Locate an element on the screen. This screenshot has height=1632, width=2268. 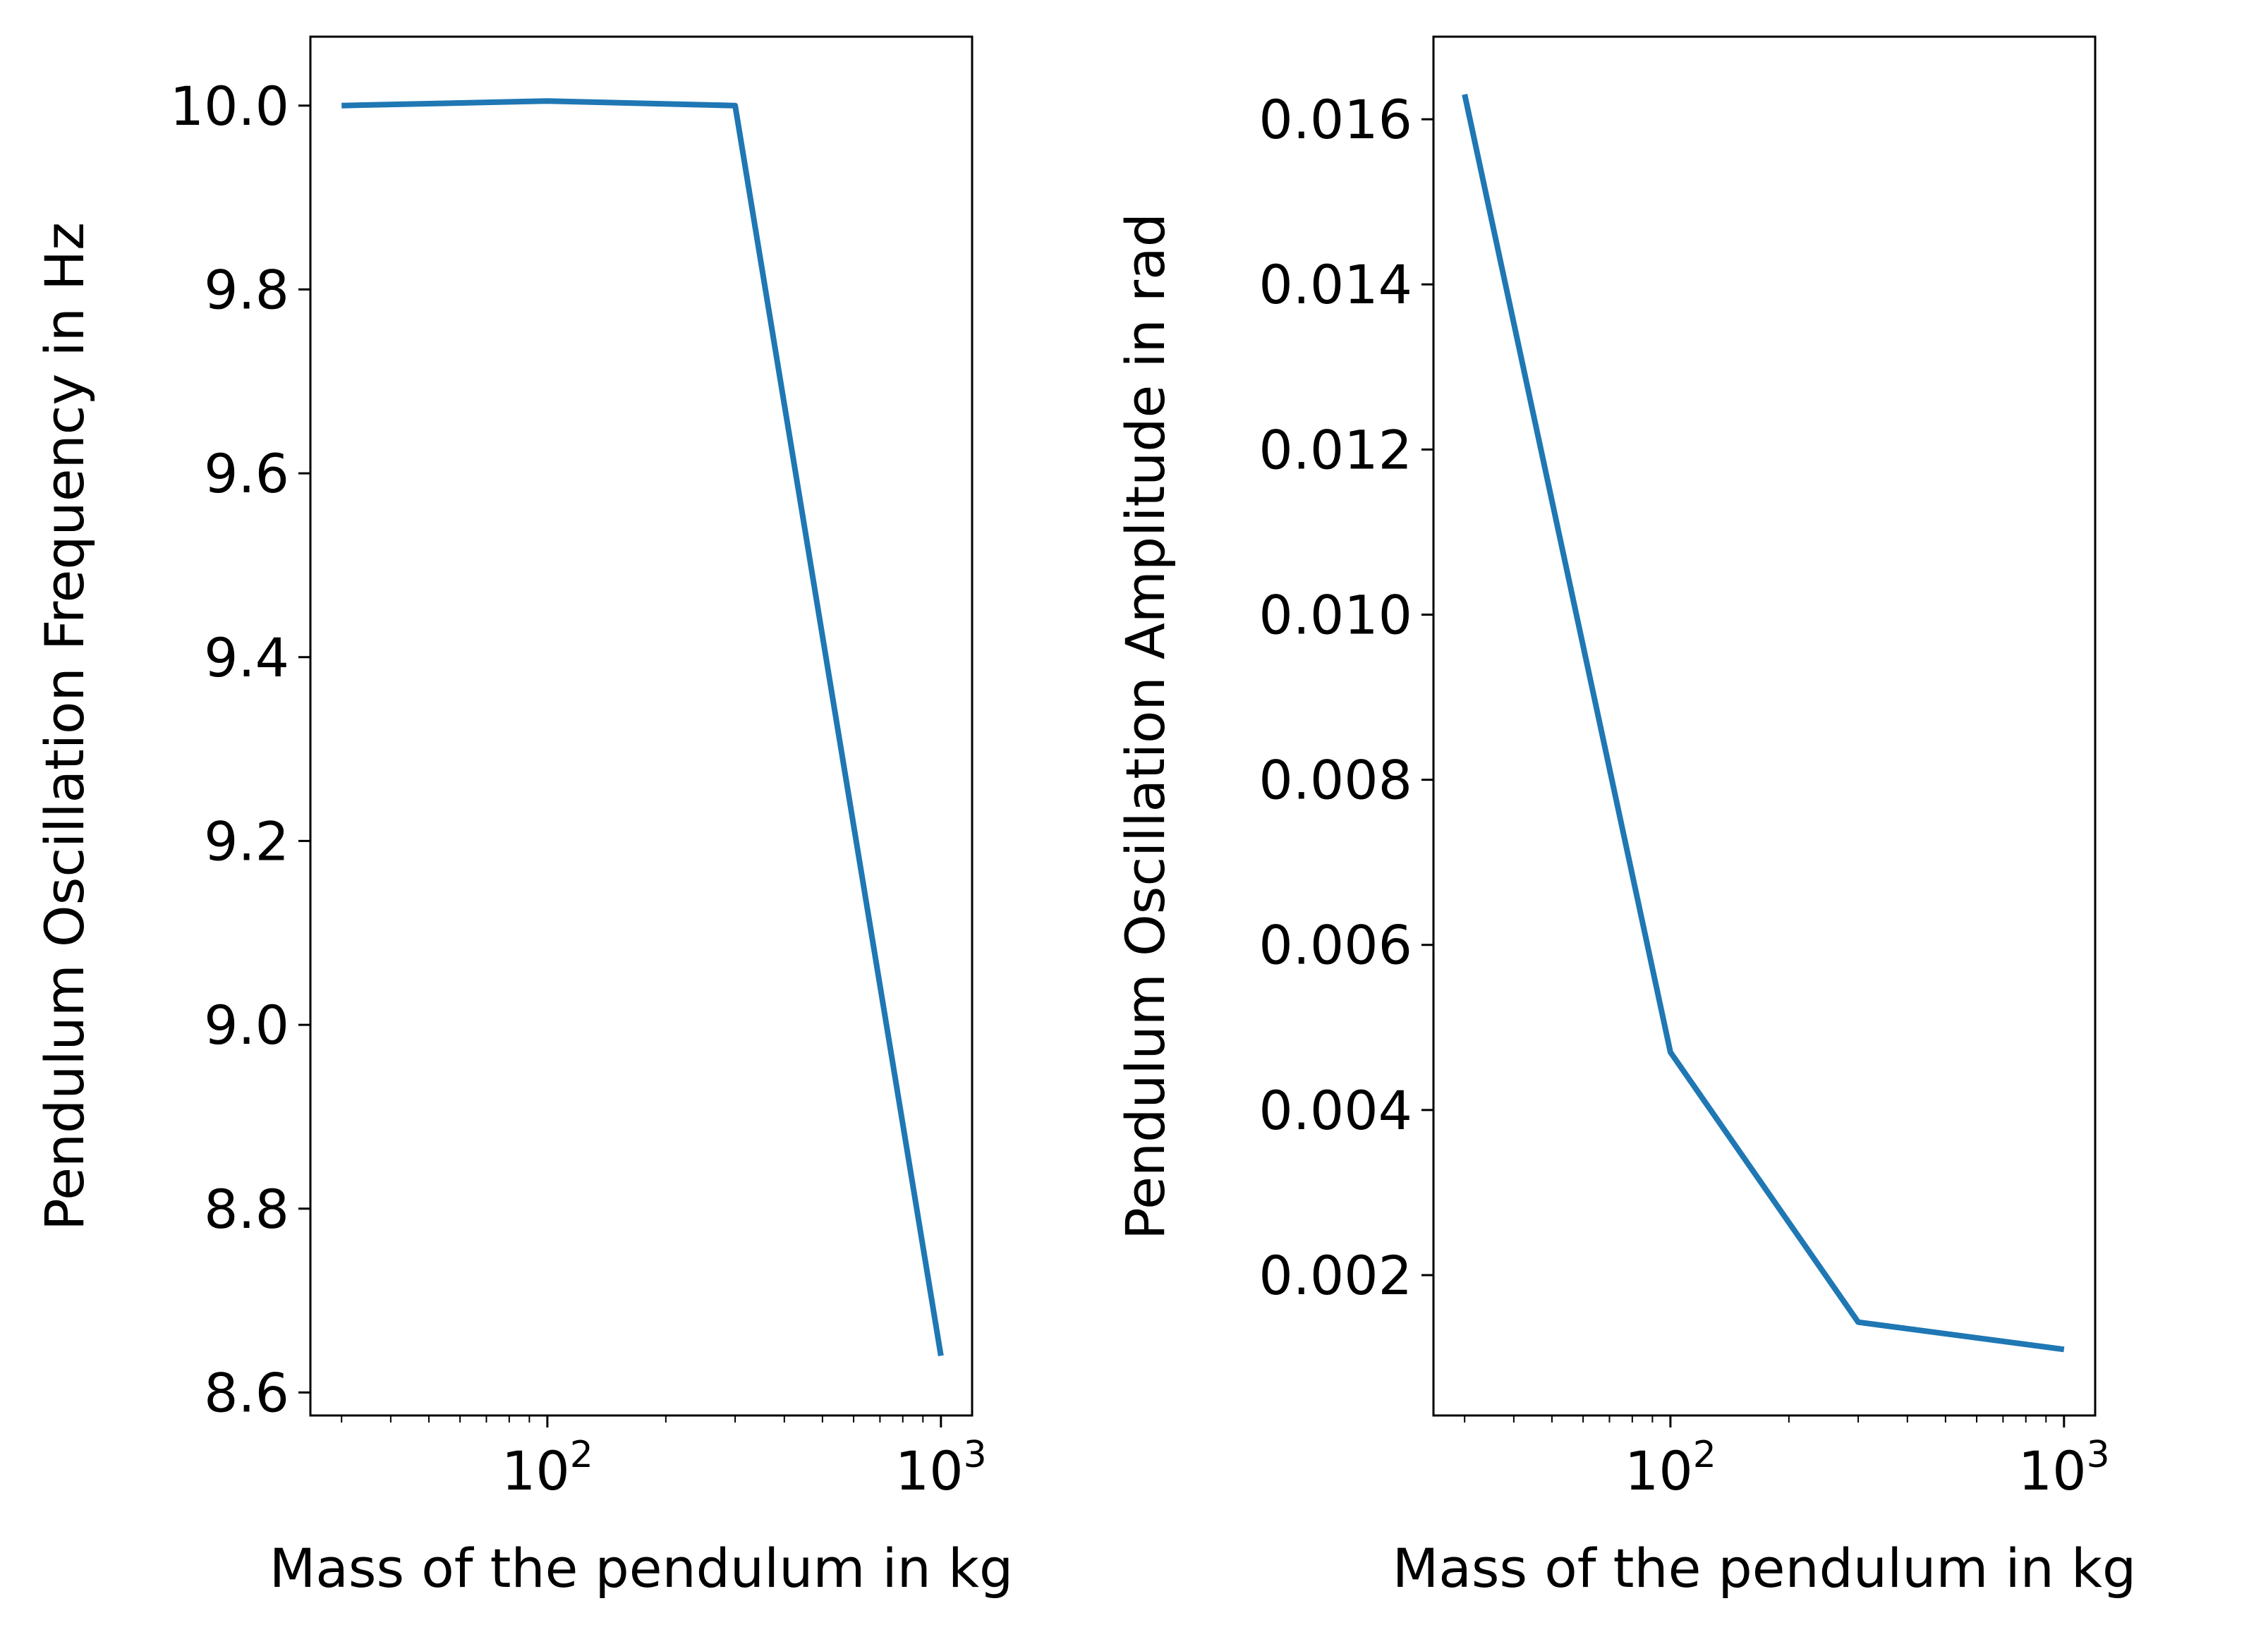
y-tick-label: 8.8 is located at coordinates (246, 1210).